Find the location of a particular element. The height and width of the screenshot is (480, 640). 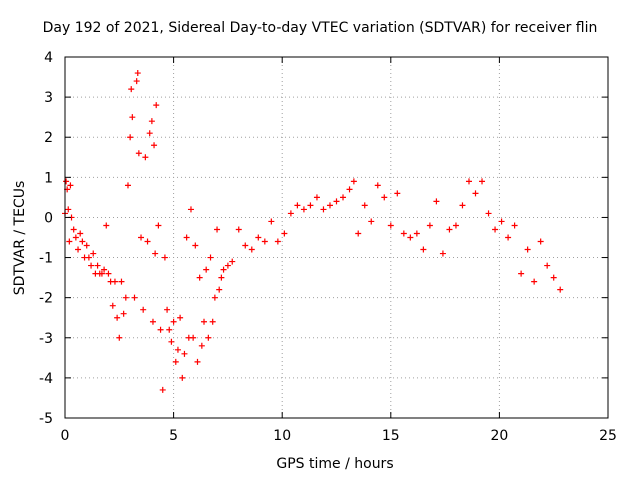

y-tick-label: 4 is located at coordinates (48, 58).